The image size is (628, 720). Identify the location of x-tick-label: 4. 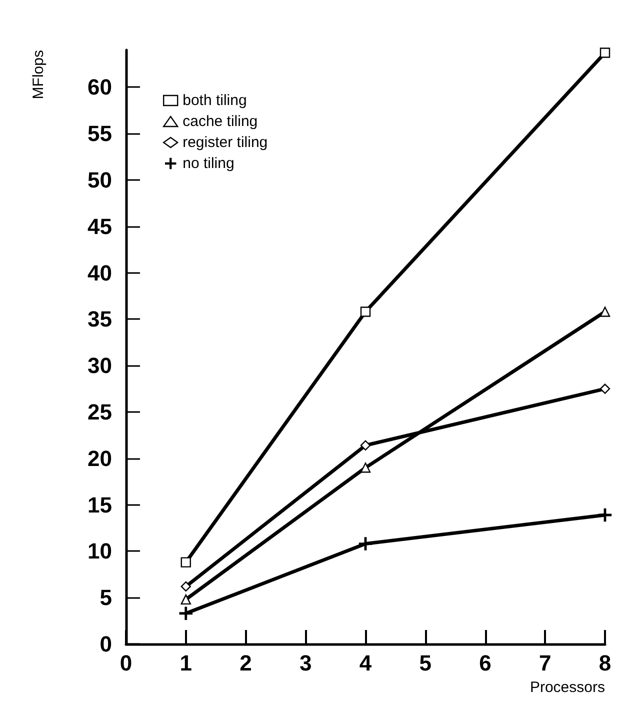
(365, 663).